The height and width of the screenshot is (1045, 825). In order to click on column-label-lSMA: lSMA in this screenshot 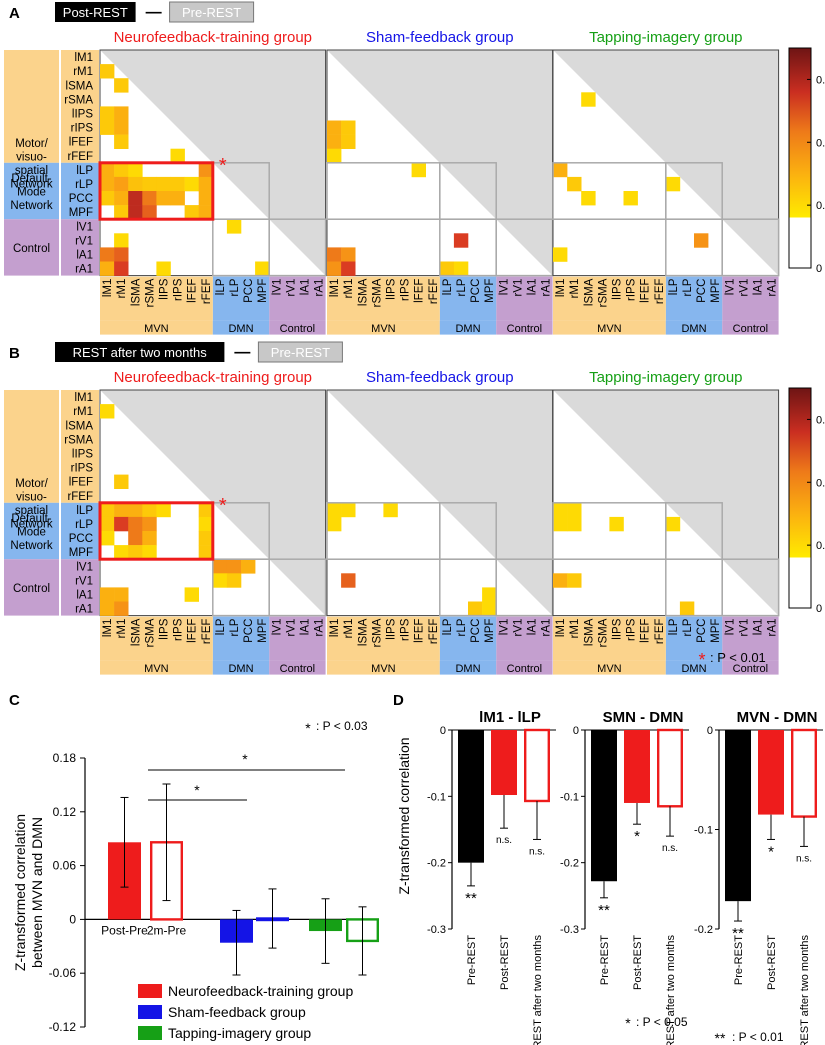, I will do `click(136, 632)`.